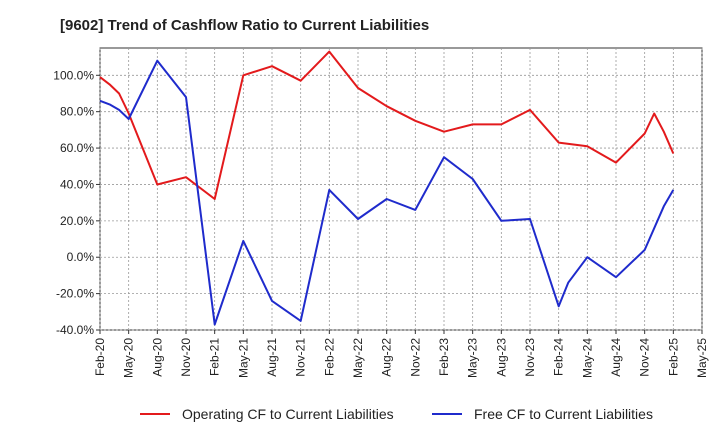 The width and height of the screenshot is (720, 440). What do you see at coordinates (81, 257) in the screenshot?
I see `y-tick-label: 0.0%` at bounding box center [81, 257].